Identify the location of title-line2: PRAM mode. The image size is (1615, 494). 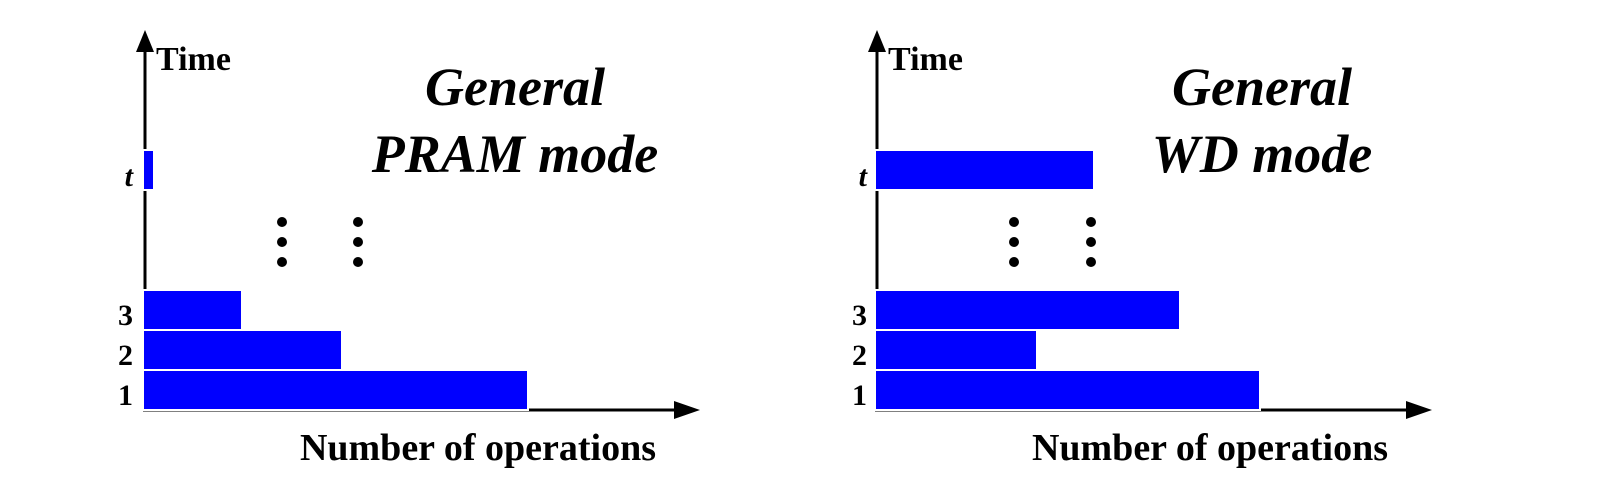
(515, 154).